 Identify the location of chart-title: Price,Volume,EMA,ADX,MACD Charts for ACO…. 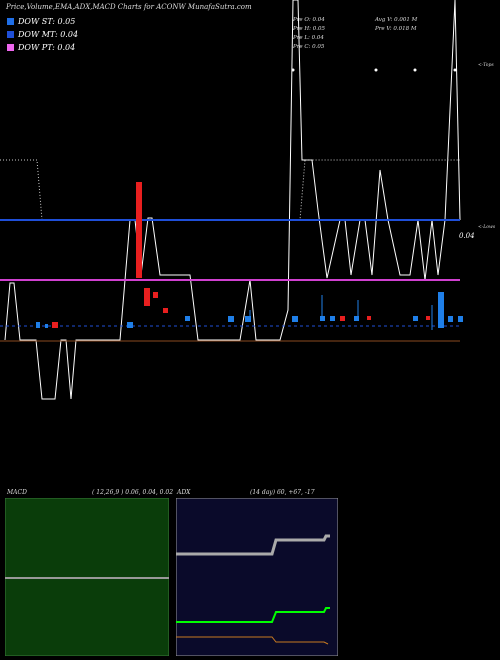
(129, 7).